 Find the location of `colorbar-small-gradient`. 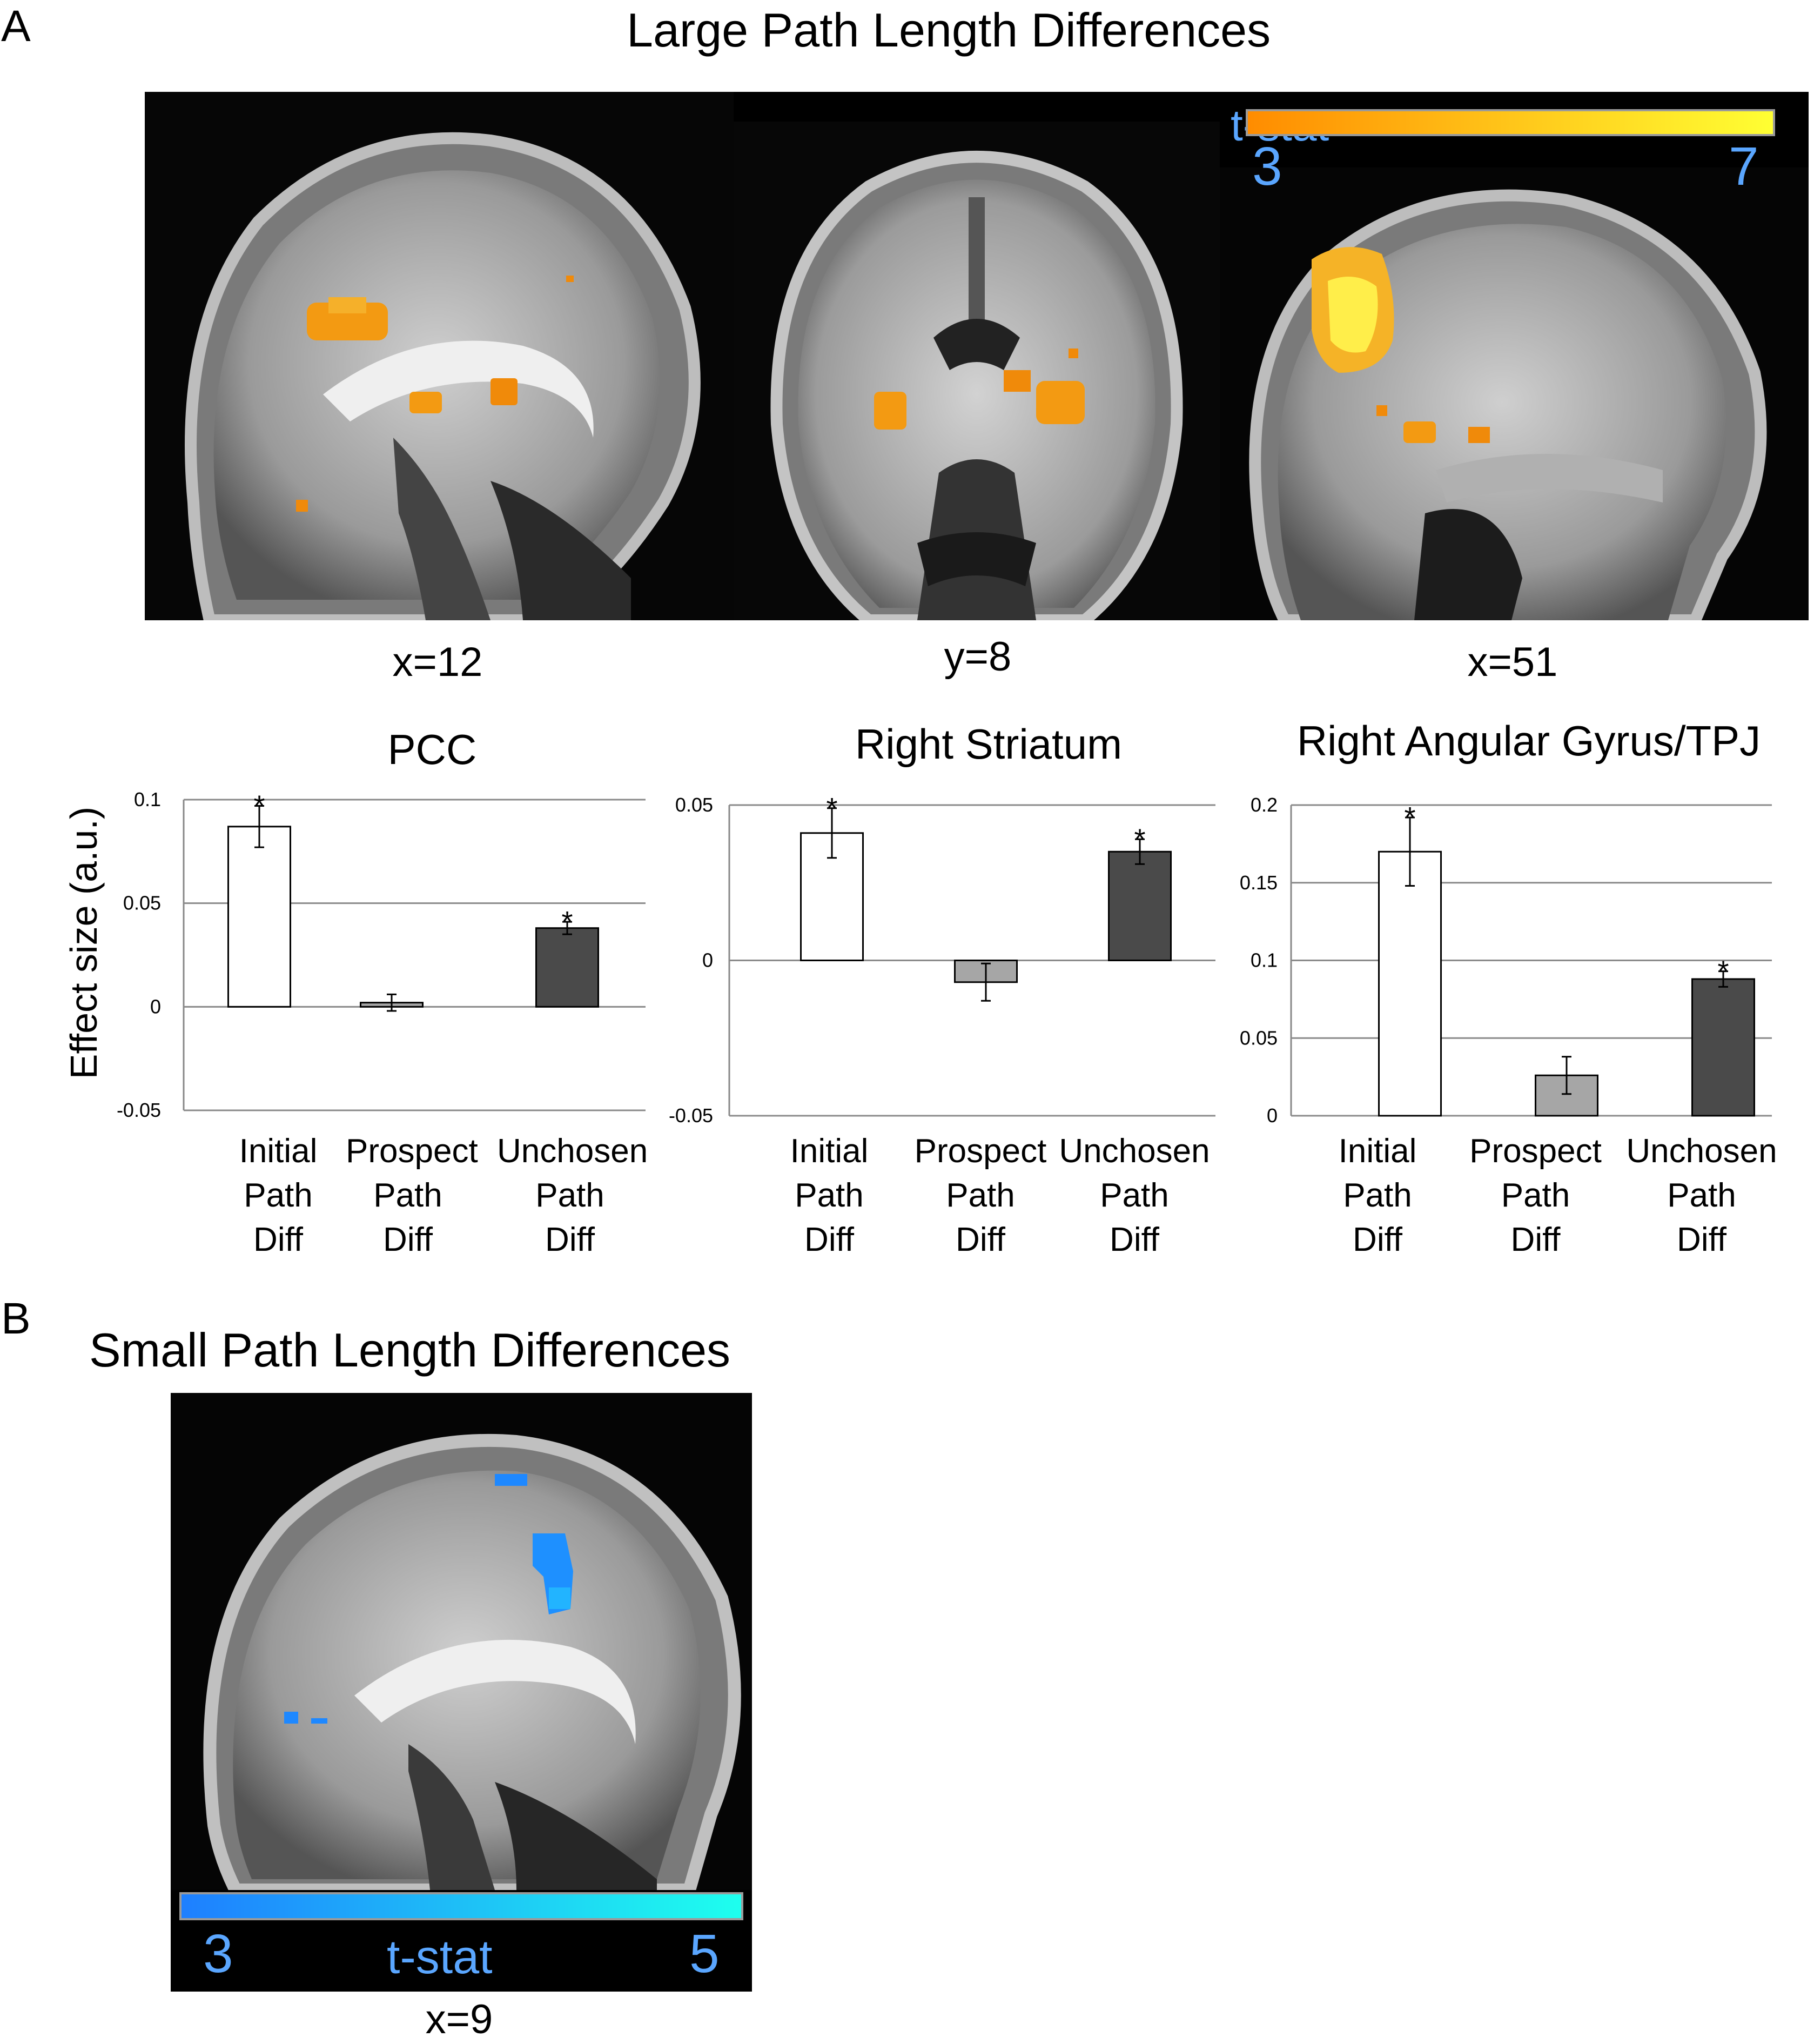

colorbar-small-gradient is located at coordinates (461, 1906).